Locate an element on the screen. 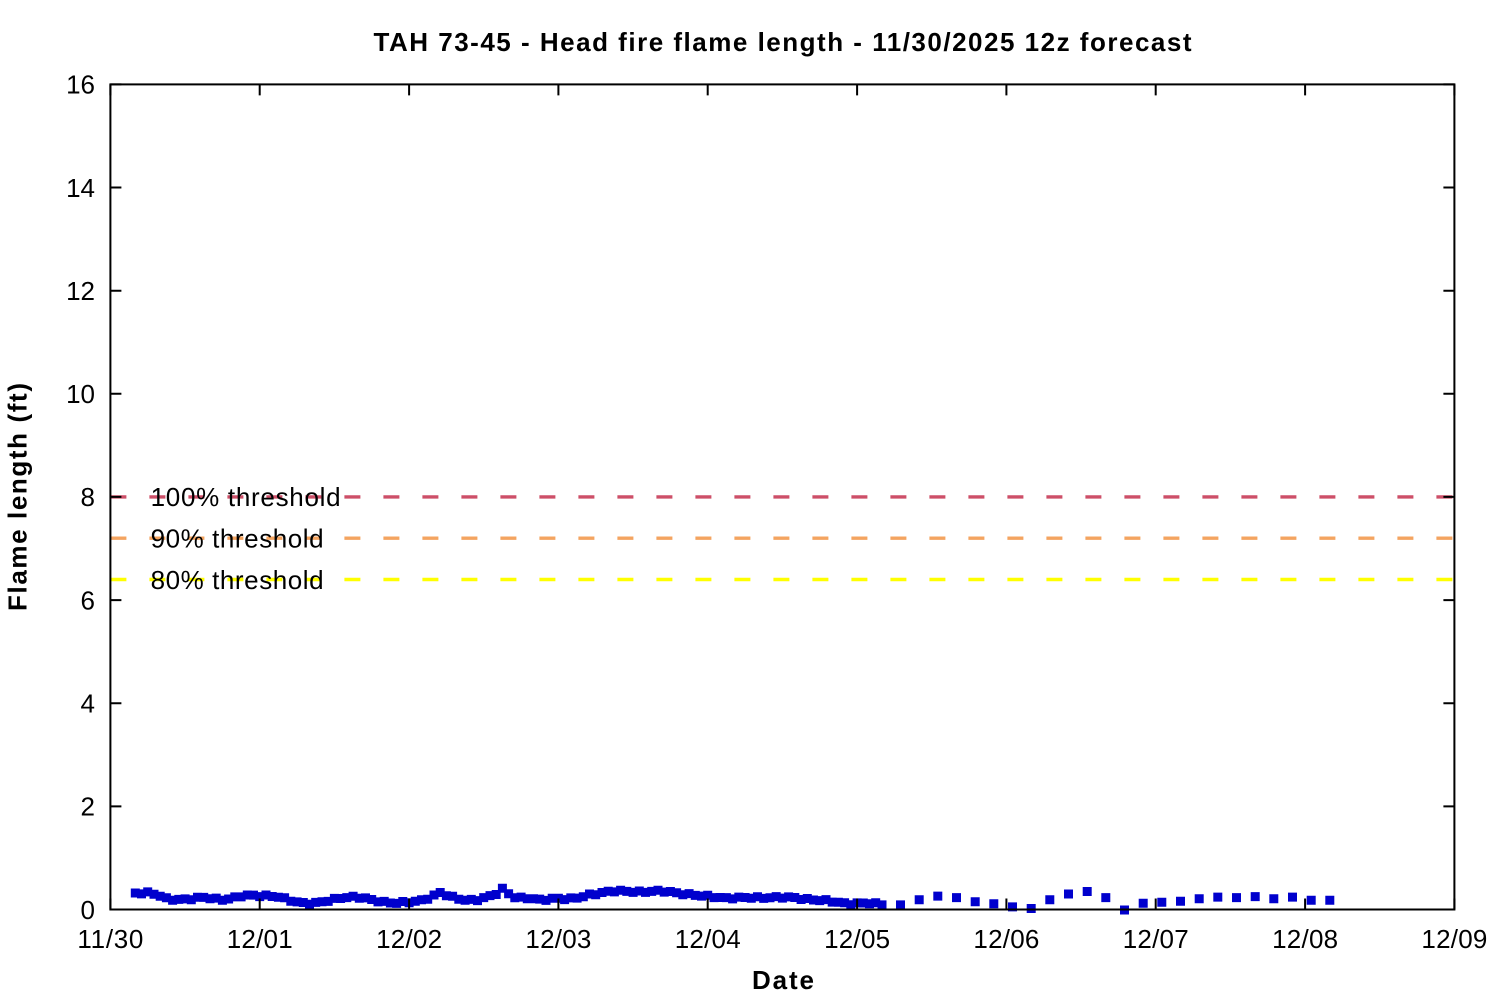 The height and width of the screenshot is (1000, 1500). svg-text: 12/06 is located at coordinates (1006, 939).